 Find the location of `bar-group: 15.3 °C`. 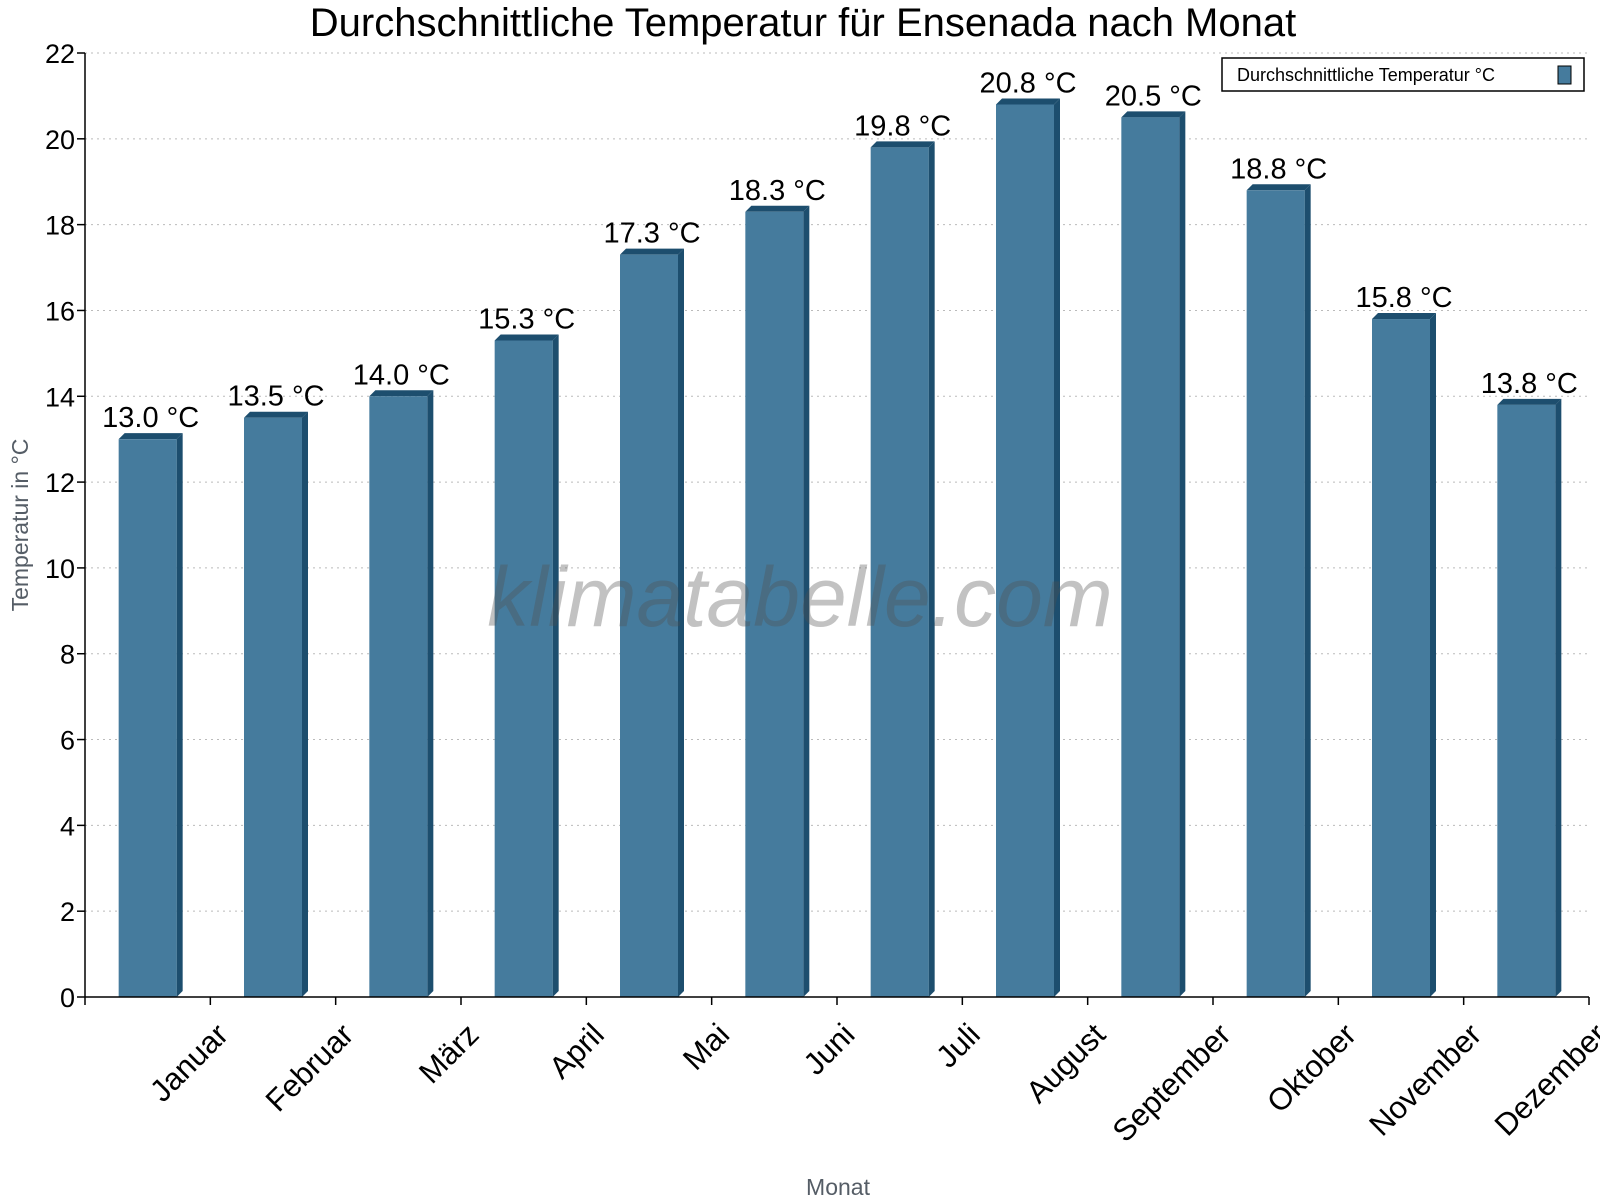

bar-group: 15.3 °C is located at coordinates (526, 650).